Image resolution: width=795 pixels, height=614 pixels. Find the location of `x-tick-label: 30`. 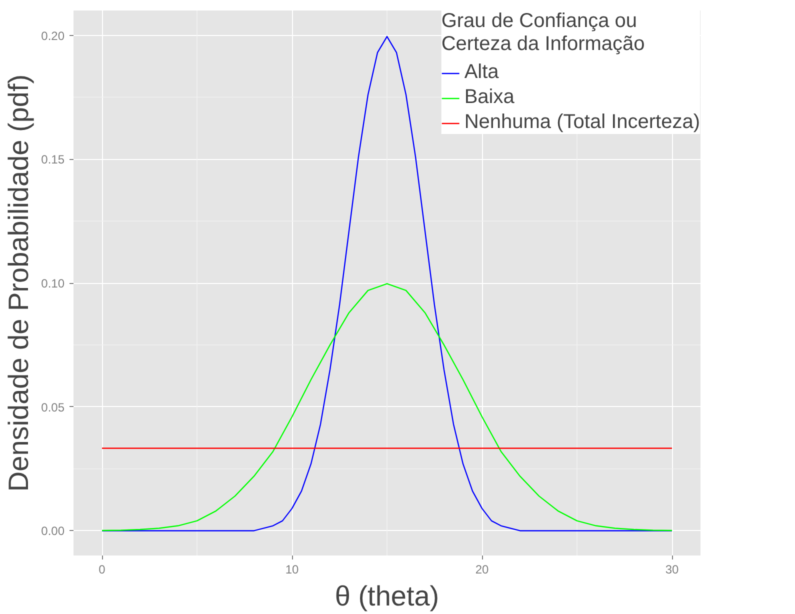

x-tick-label: 30 is located at coordinates (672, 569).